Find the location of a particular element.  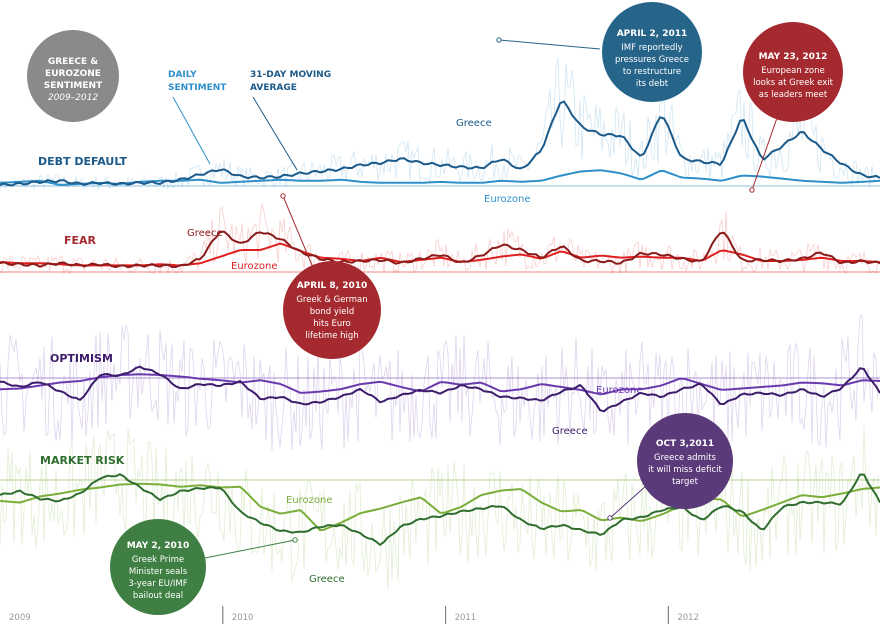

annotation-date: OCT 3,2011 is located at coordinates (685, 444).